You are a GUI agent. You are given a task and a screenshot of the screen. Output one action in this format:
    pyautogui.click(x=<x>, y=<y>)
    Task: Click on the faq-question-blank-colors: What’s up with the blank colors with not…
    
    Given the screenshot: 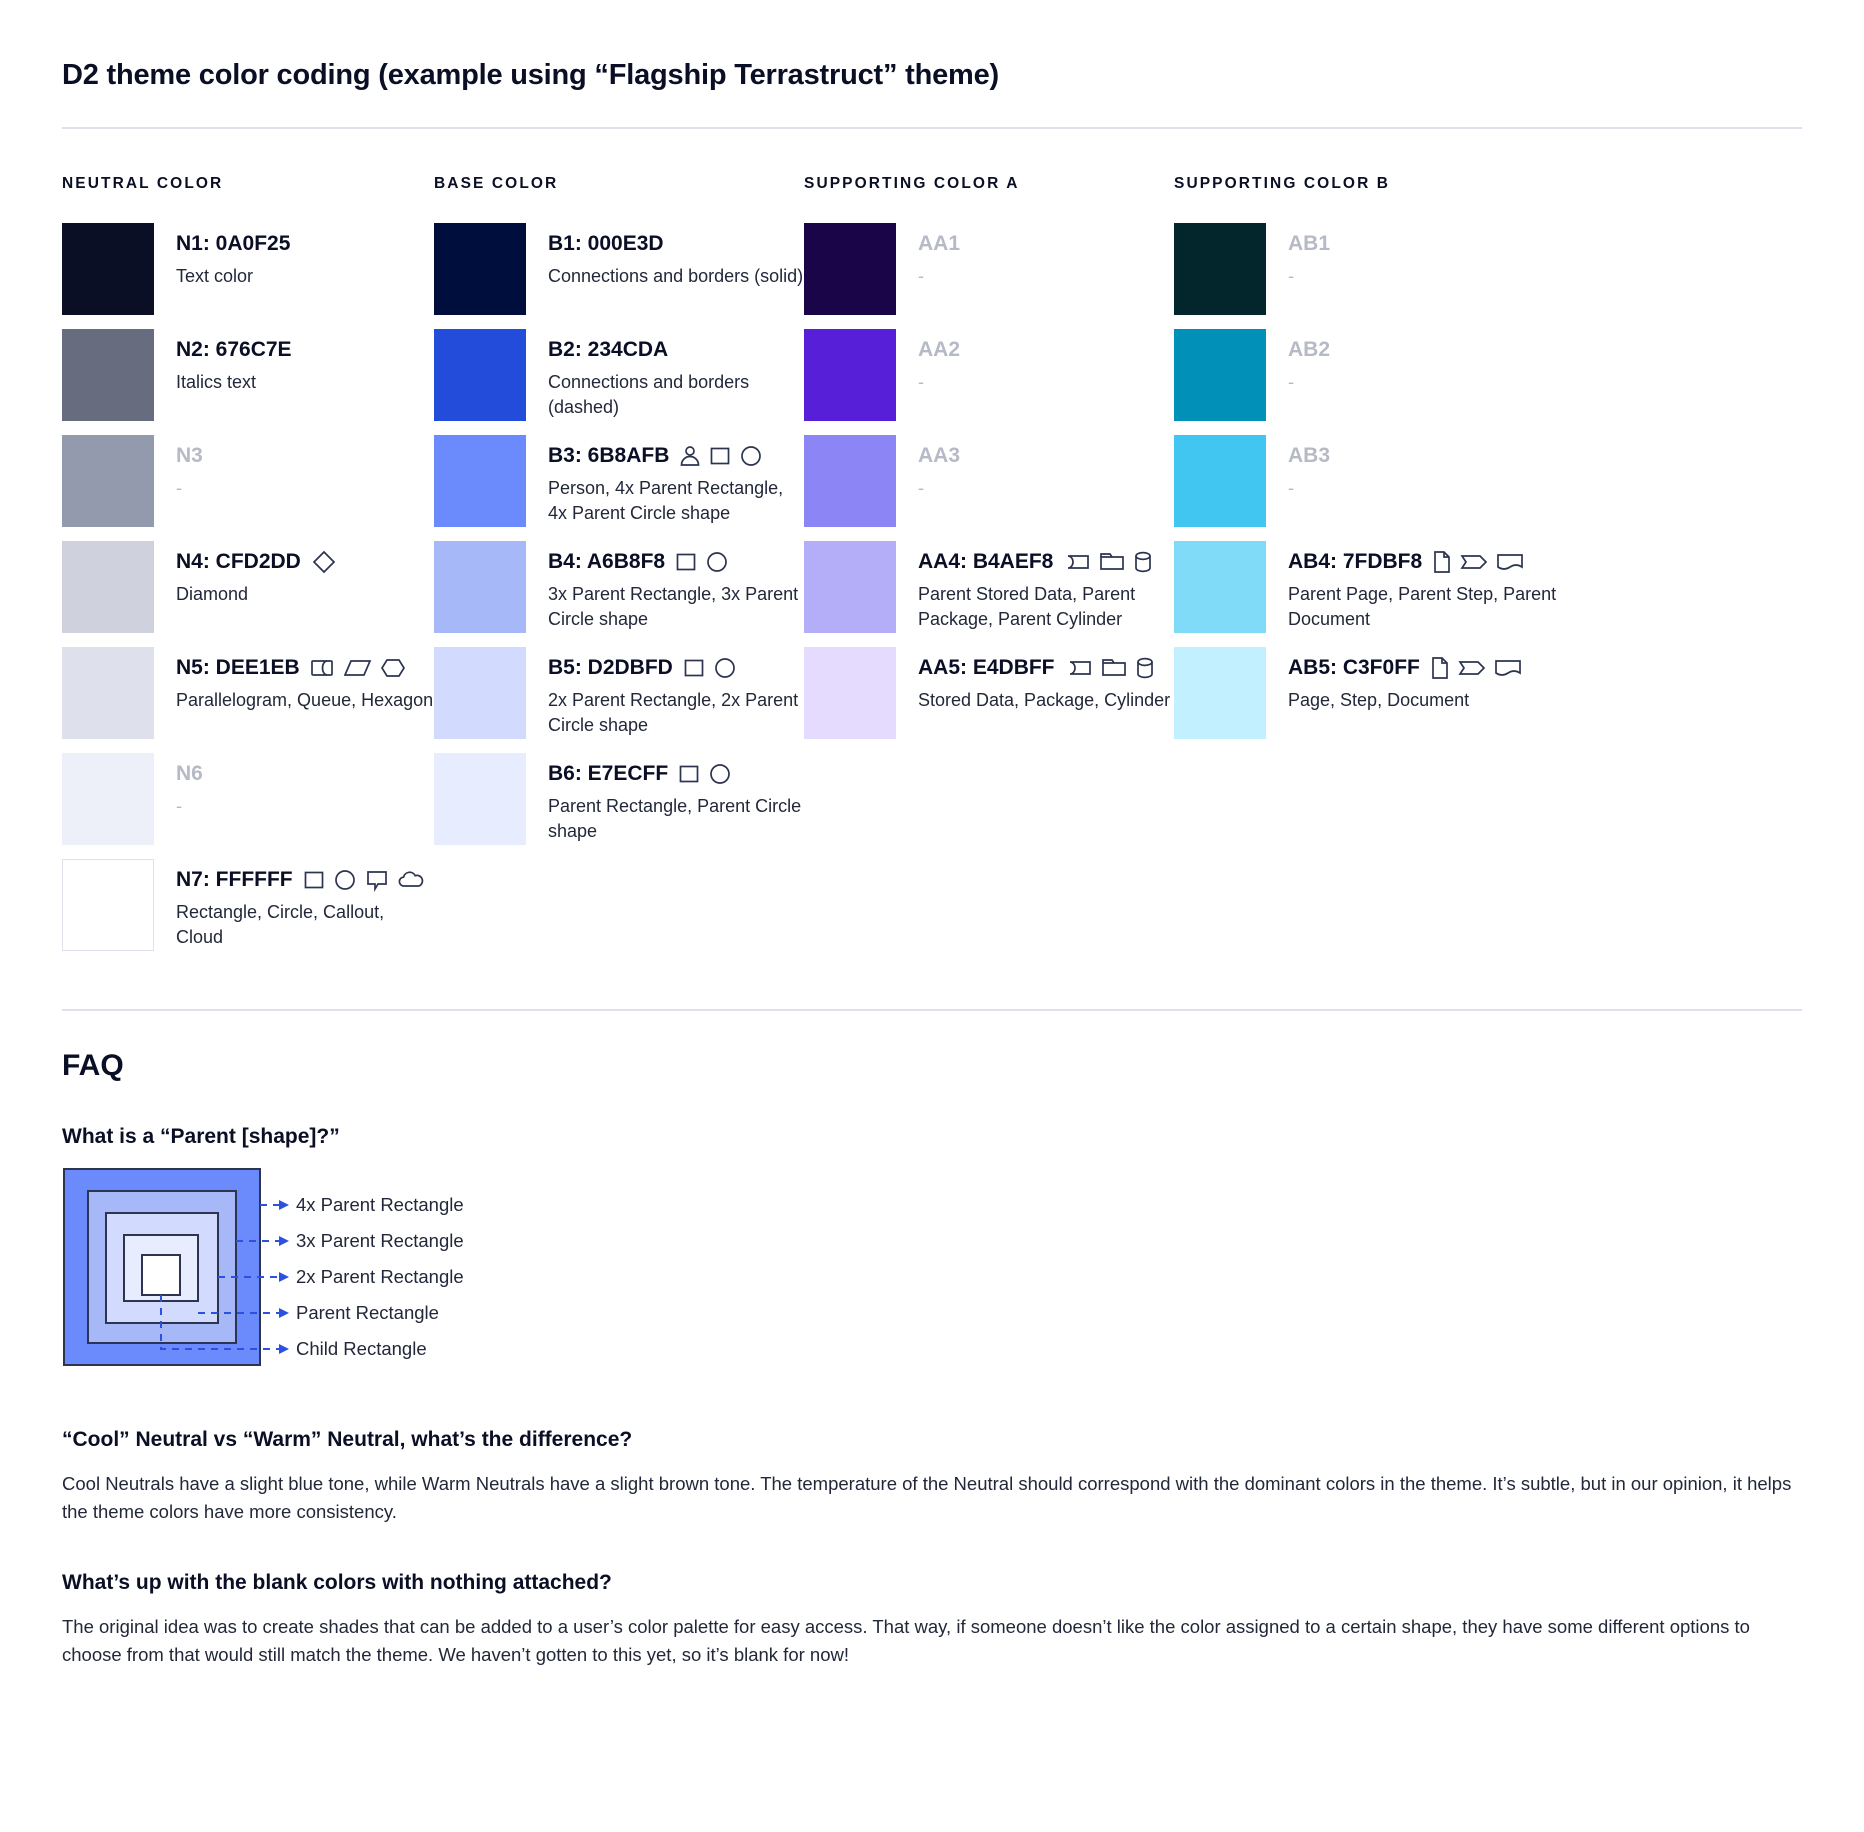 What is the action you would take?
    pyautogui.click(x=337, y=1583)
    